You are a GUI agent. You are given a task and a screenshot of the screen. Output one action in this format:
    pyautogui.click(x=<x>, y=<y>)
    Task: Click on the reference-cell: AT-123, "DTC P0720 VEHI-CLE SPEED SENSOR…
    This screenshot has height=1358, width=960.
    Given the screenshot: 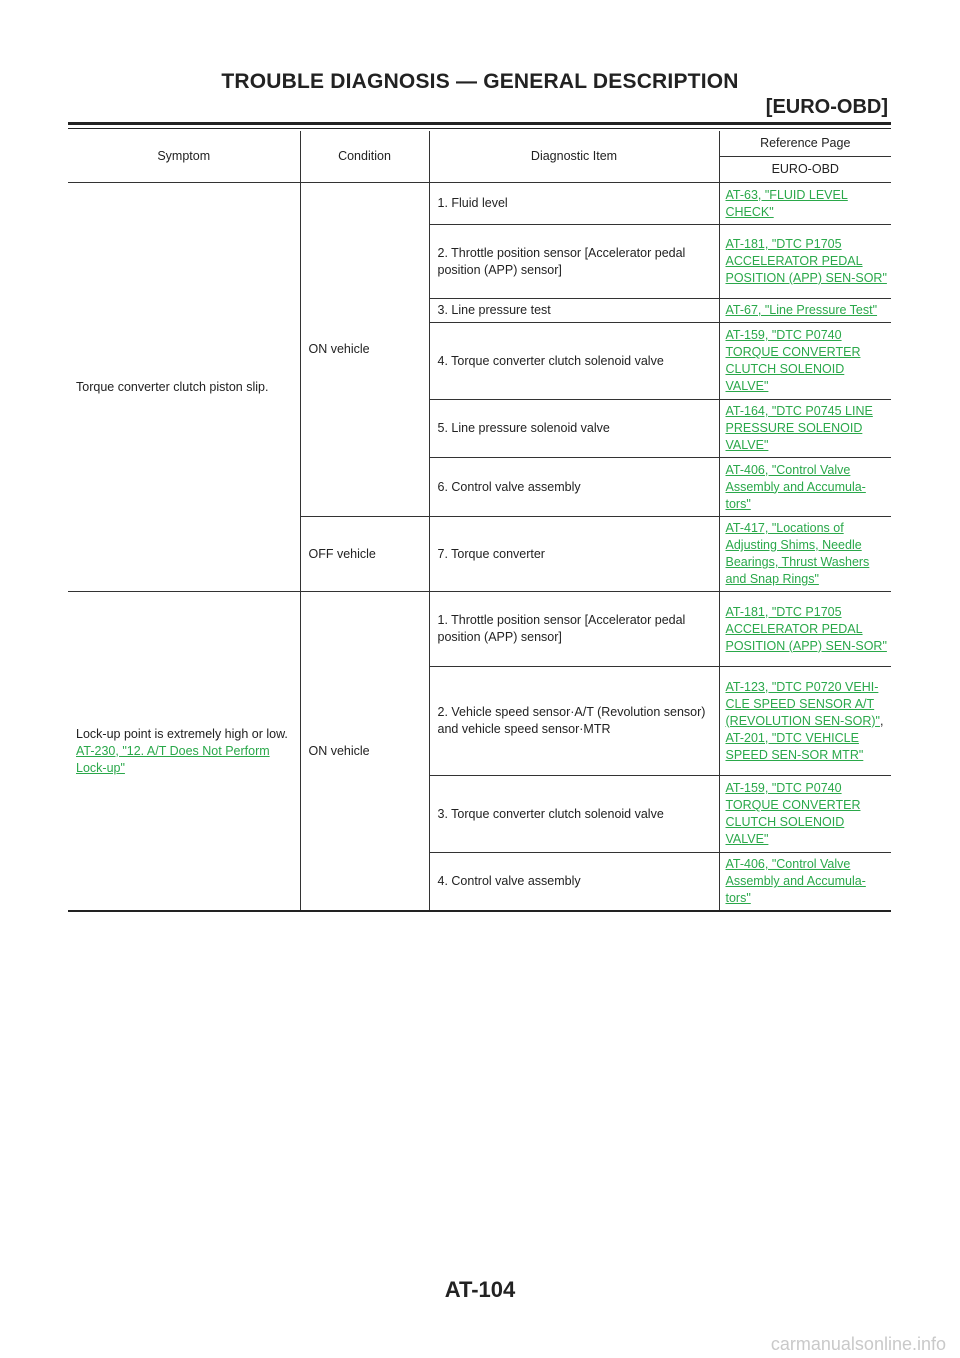 What is the action you would take?
    pyautogui.click(x=804, y=721)
    